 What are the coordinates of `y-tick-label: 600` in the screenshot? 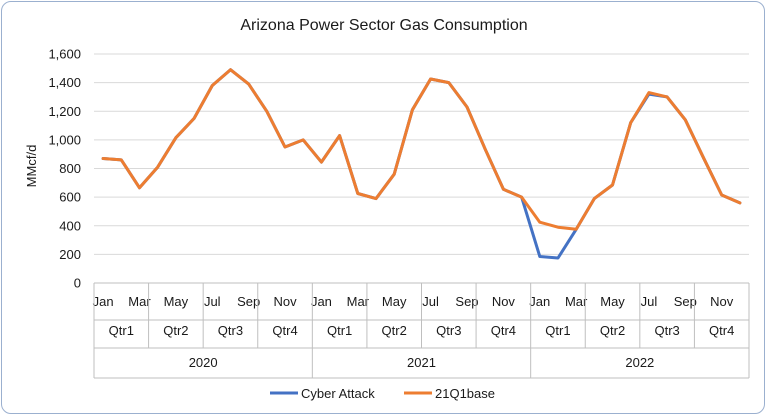 It's located at (70, 197).